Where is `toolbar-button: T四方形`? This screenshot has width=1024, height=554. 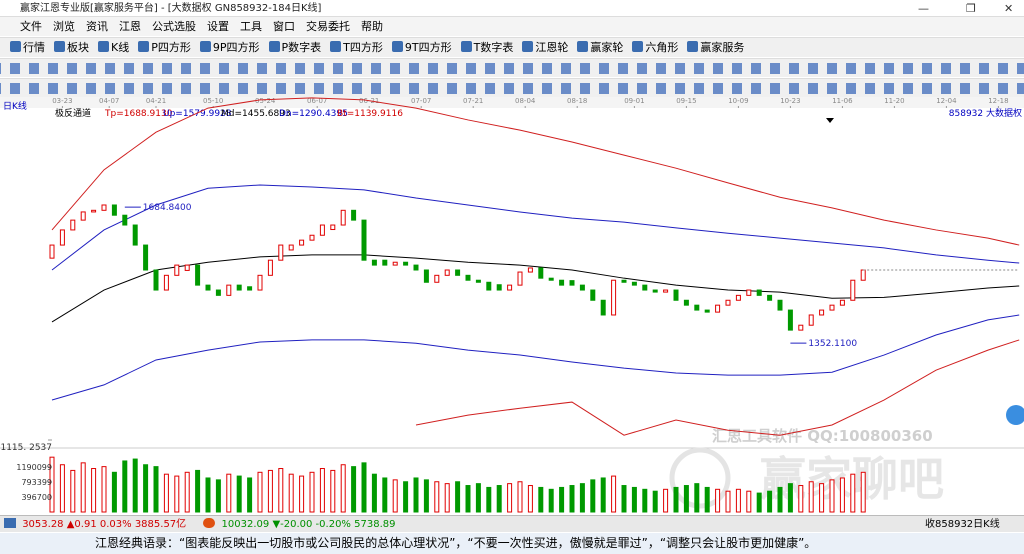 toolbar-button: T四方形 is located at coordinates (356, 47).